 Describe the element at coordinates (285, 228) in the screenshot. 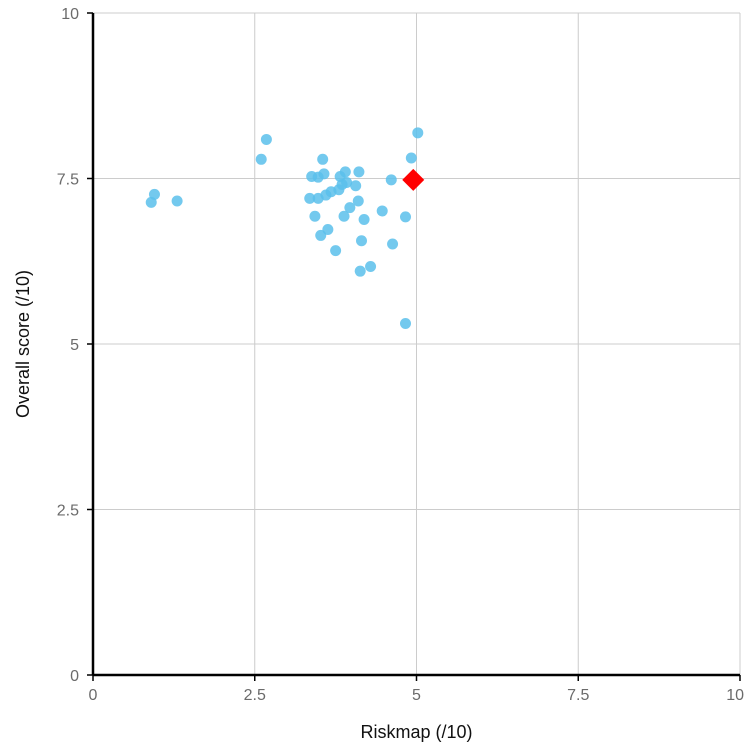

I see `data-points` at that location.